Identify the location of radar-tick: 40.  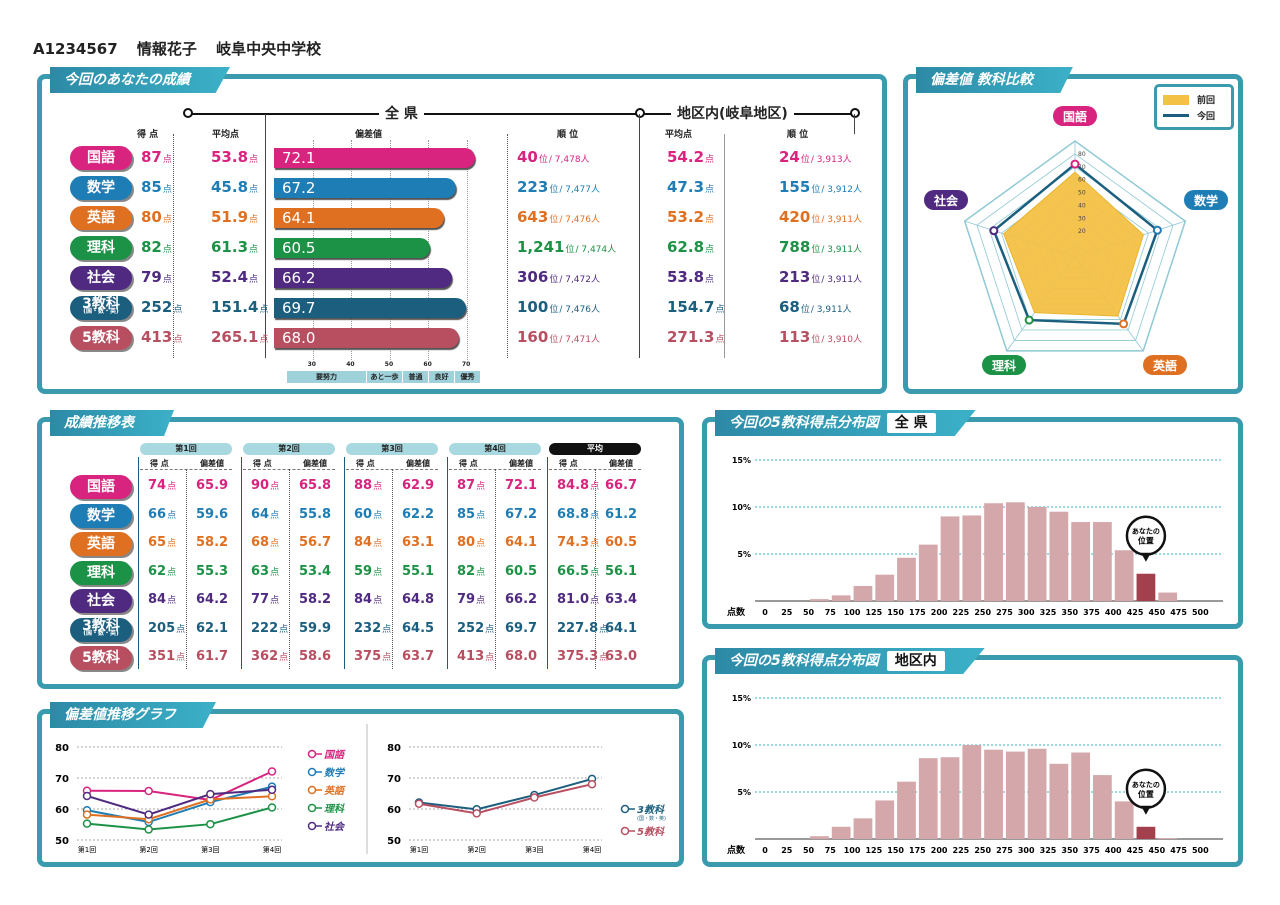
(1082, 205).